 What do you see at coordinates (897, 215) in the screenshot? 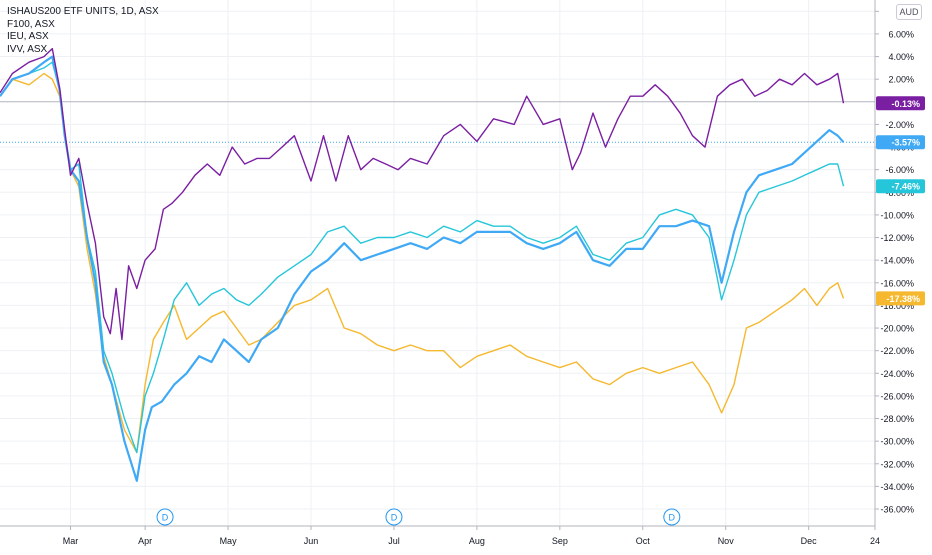
I see `y-tick-label: -10.00%` at bounding box center [897, 215].